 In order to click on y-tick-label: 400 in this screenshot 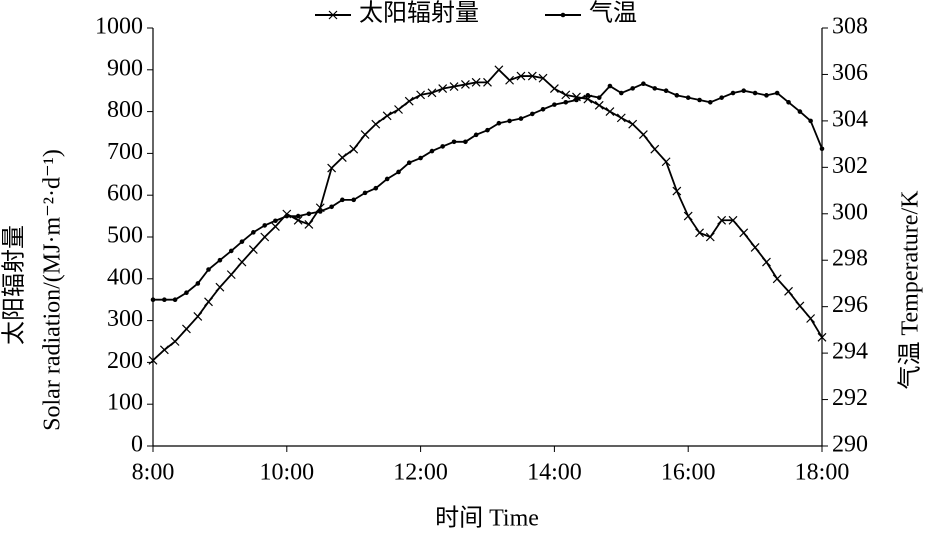, I will do `click(125, 277)`.